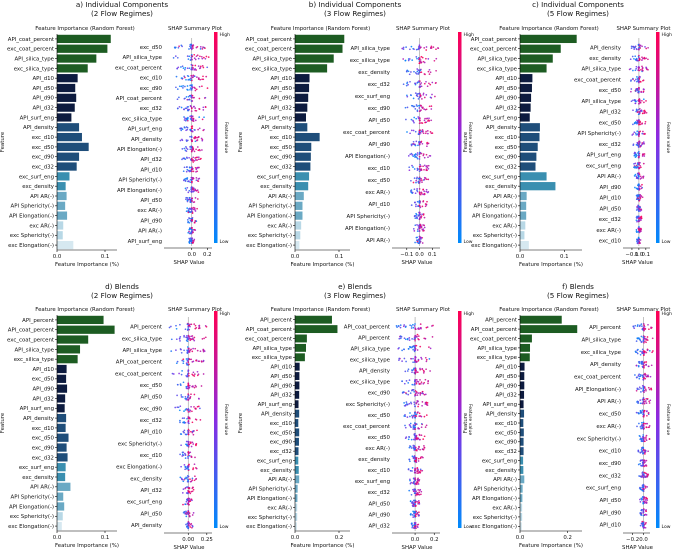  Describe the element at coordinates (269, 40) in the screenshot. I see `y-tick-label: API_coat_percent` at that location.